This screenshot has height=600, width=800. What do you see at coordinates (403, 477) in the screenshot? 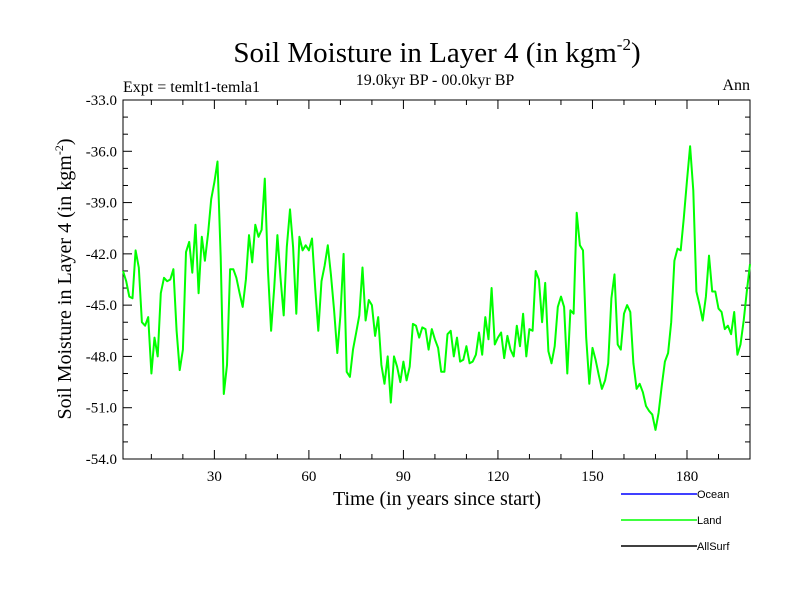
I see `x-tick-label: 90` at bounding box center [403, 477].